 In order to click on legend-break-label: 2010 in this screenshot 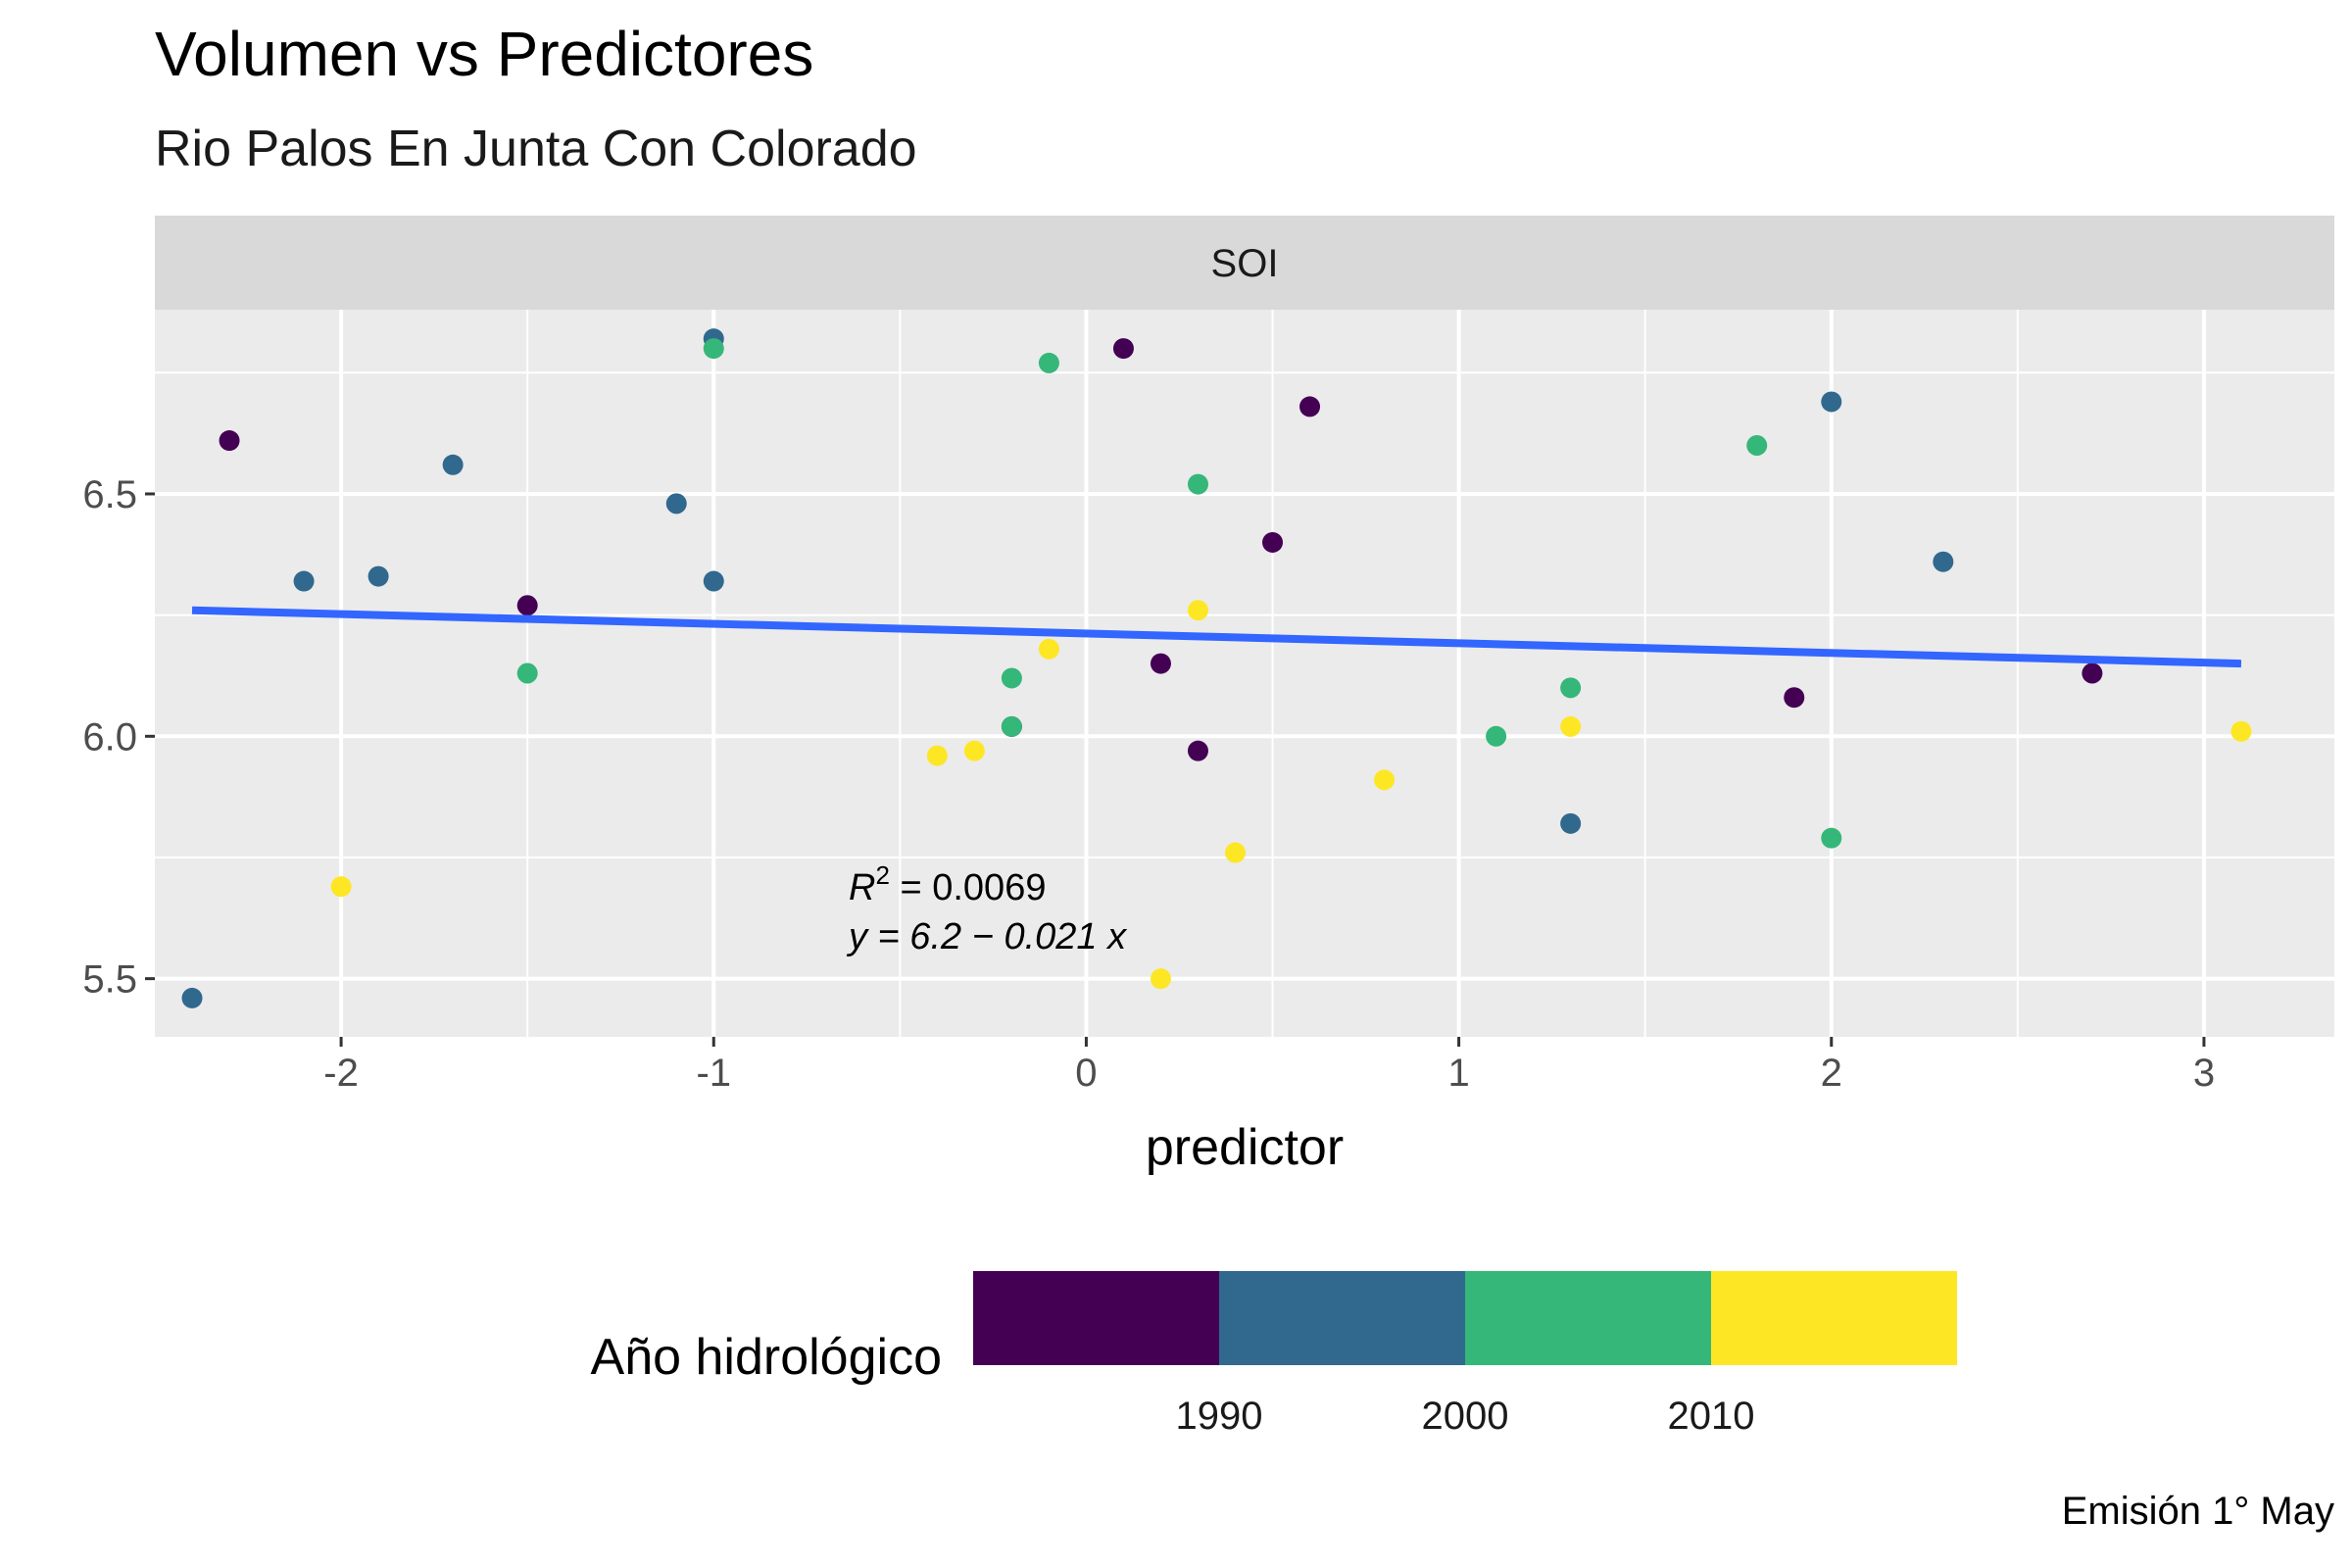, I will do `click(1711, 1416)`.